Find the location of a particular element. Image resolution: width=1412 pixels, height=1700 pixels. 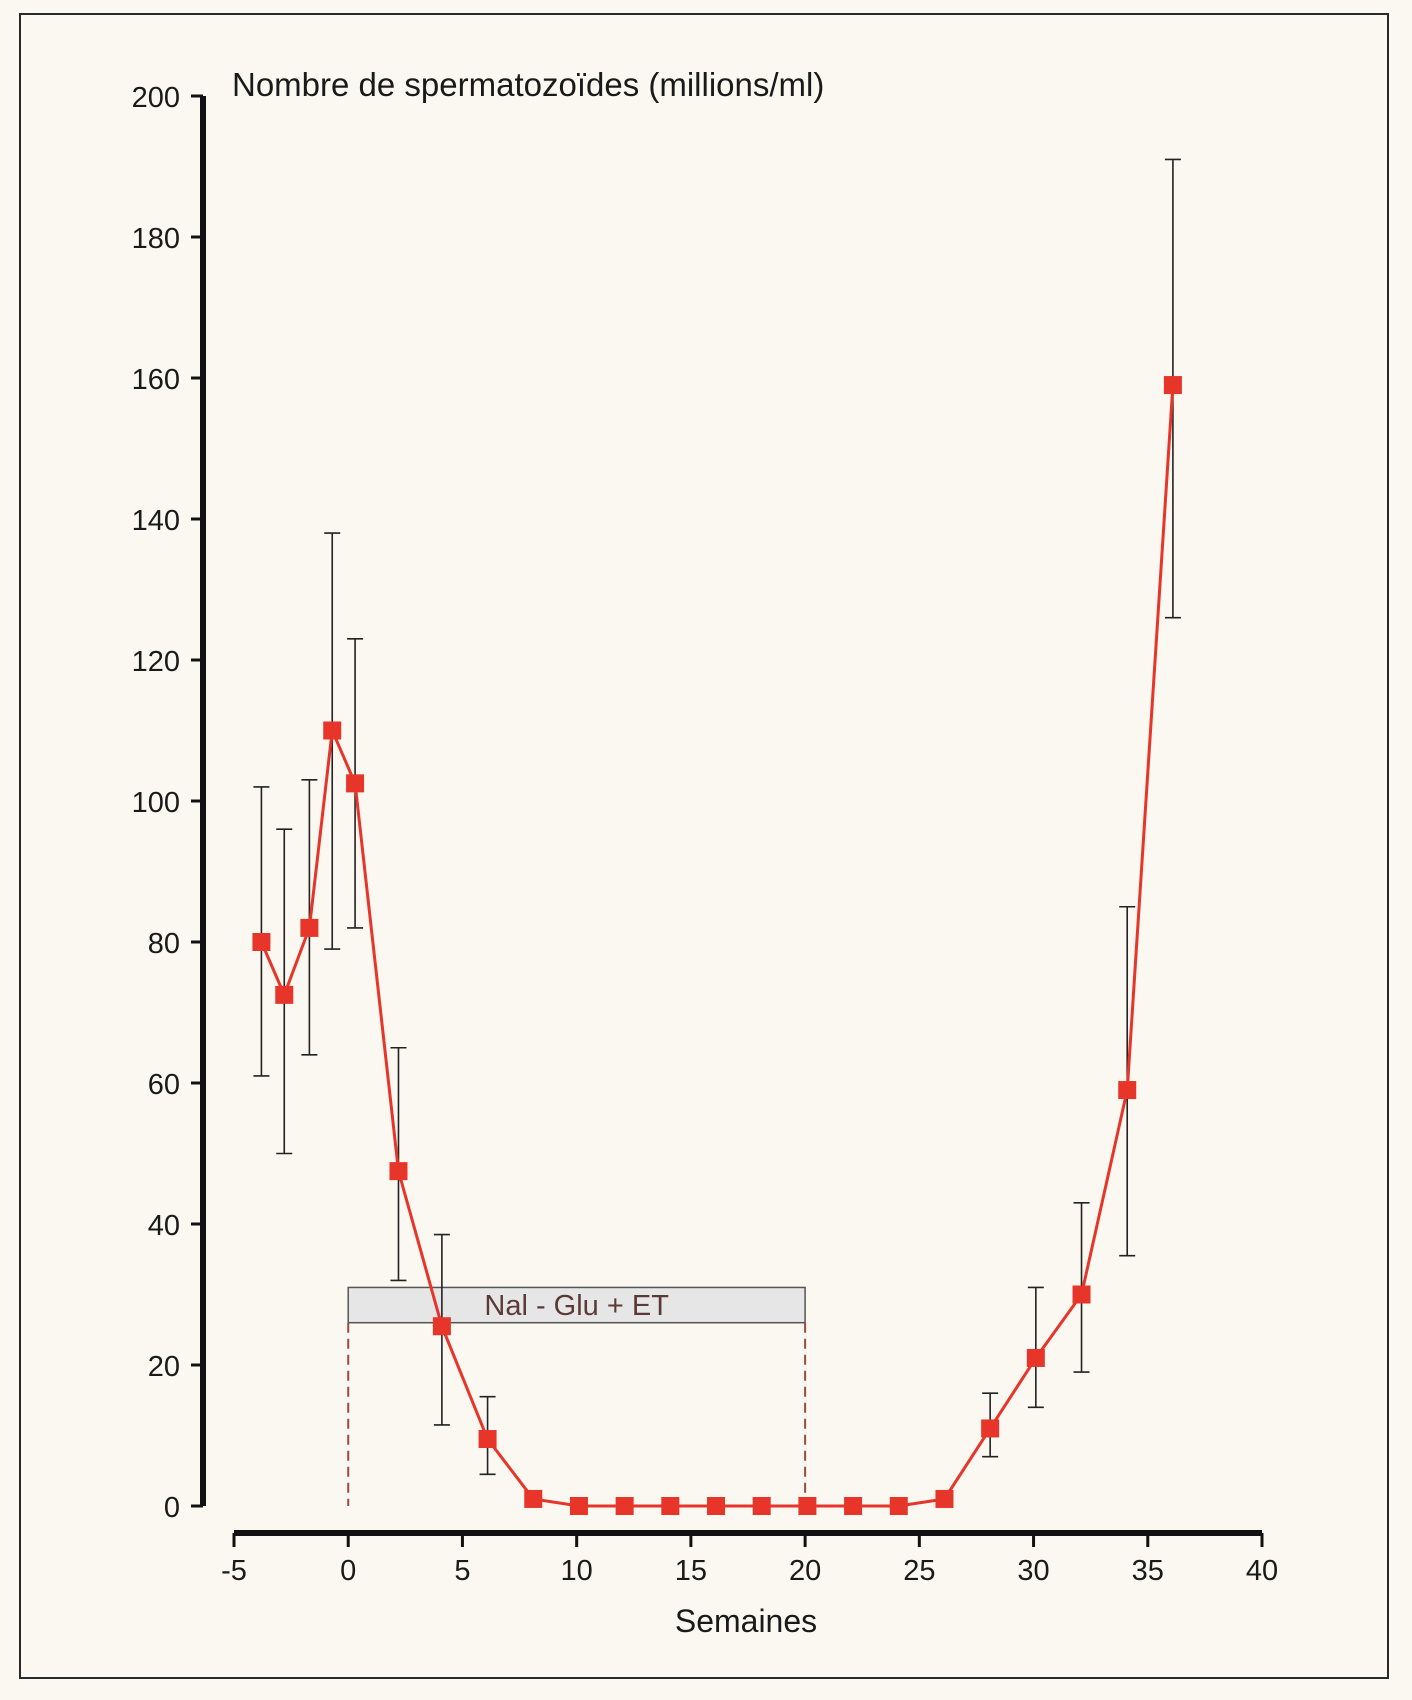

annotation-group: Nal - Glu + ET is located at coordinates (577, 1396).